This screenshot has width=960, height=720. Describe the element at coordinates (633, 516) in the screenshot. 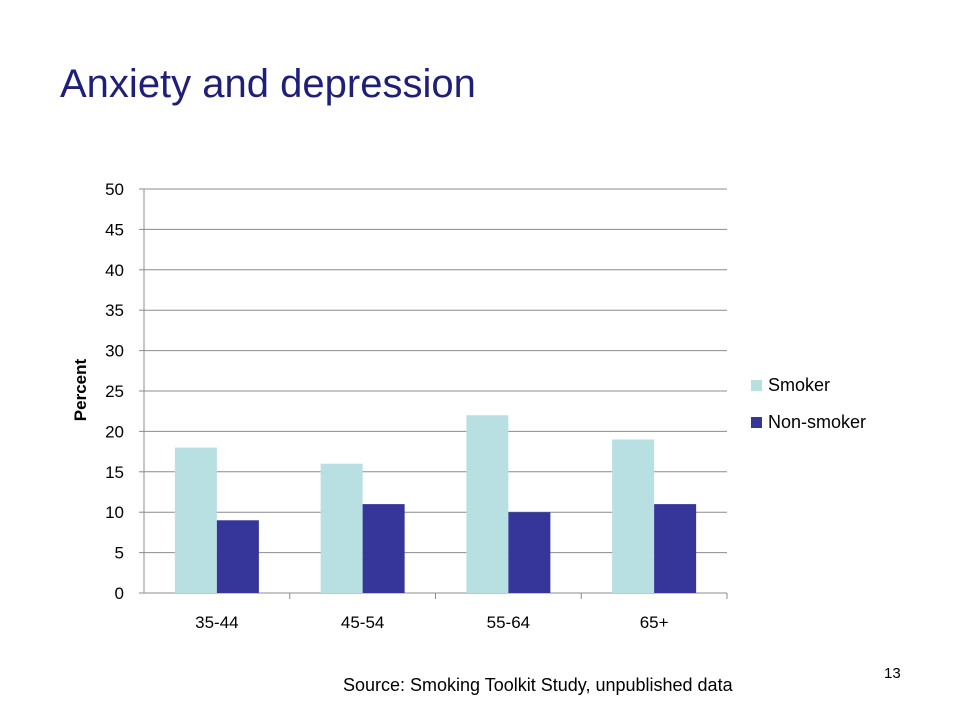

I see `bar-smoker-65+` at that location.